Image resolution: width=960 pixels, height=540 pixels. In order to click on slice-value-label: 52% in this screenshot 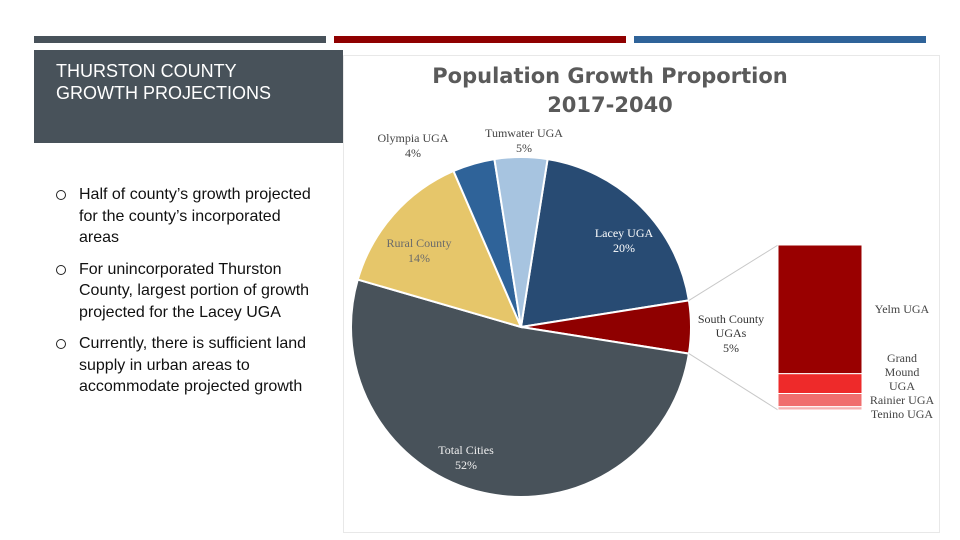, I will do `click(466, 465)`.